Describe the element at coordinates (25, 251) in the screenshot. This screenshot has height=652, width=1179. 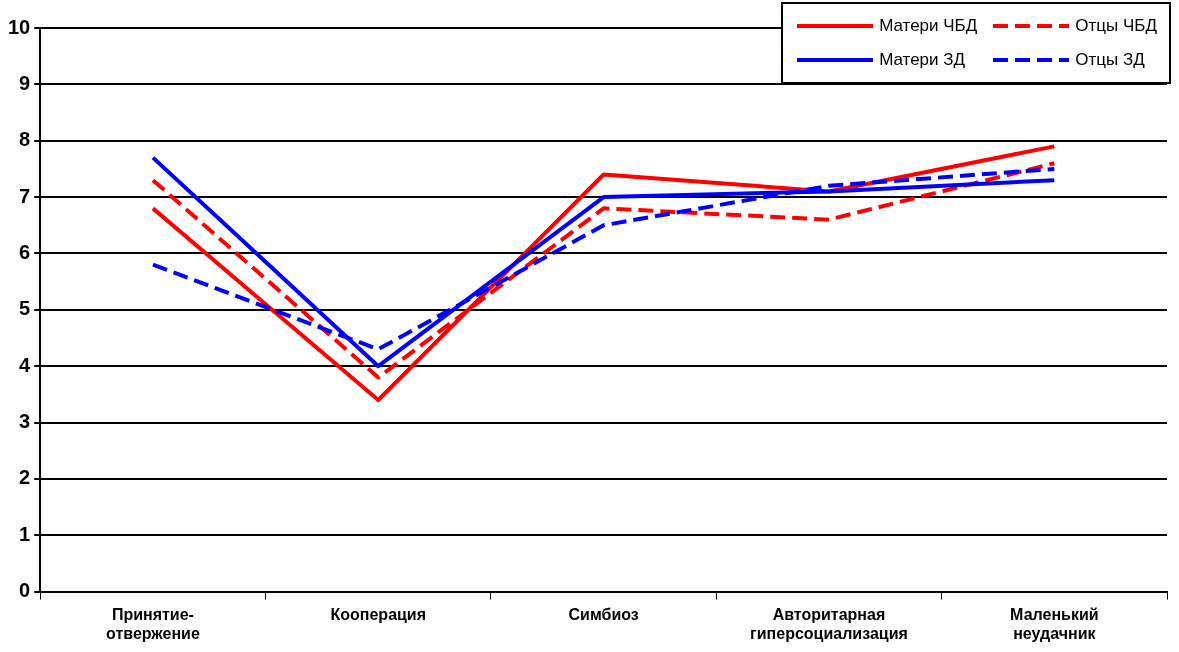
I see `y-tick-label: 6` at that location.